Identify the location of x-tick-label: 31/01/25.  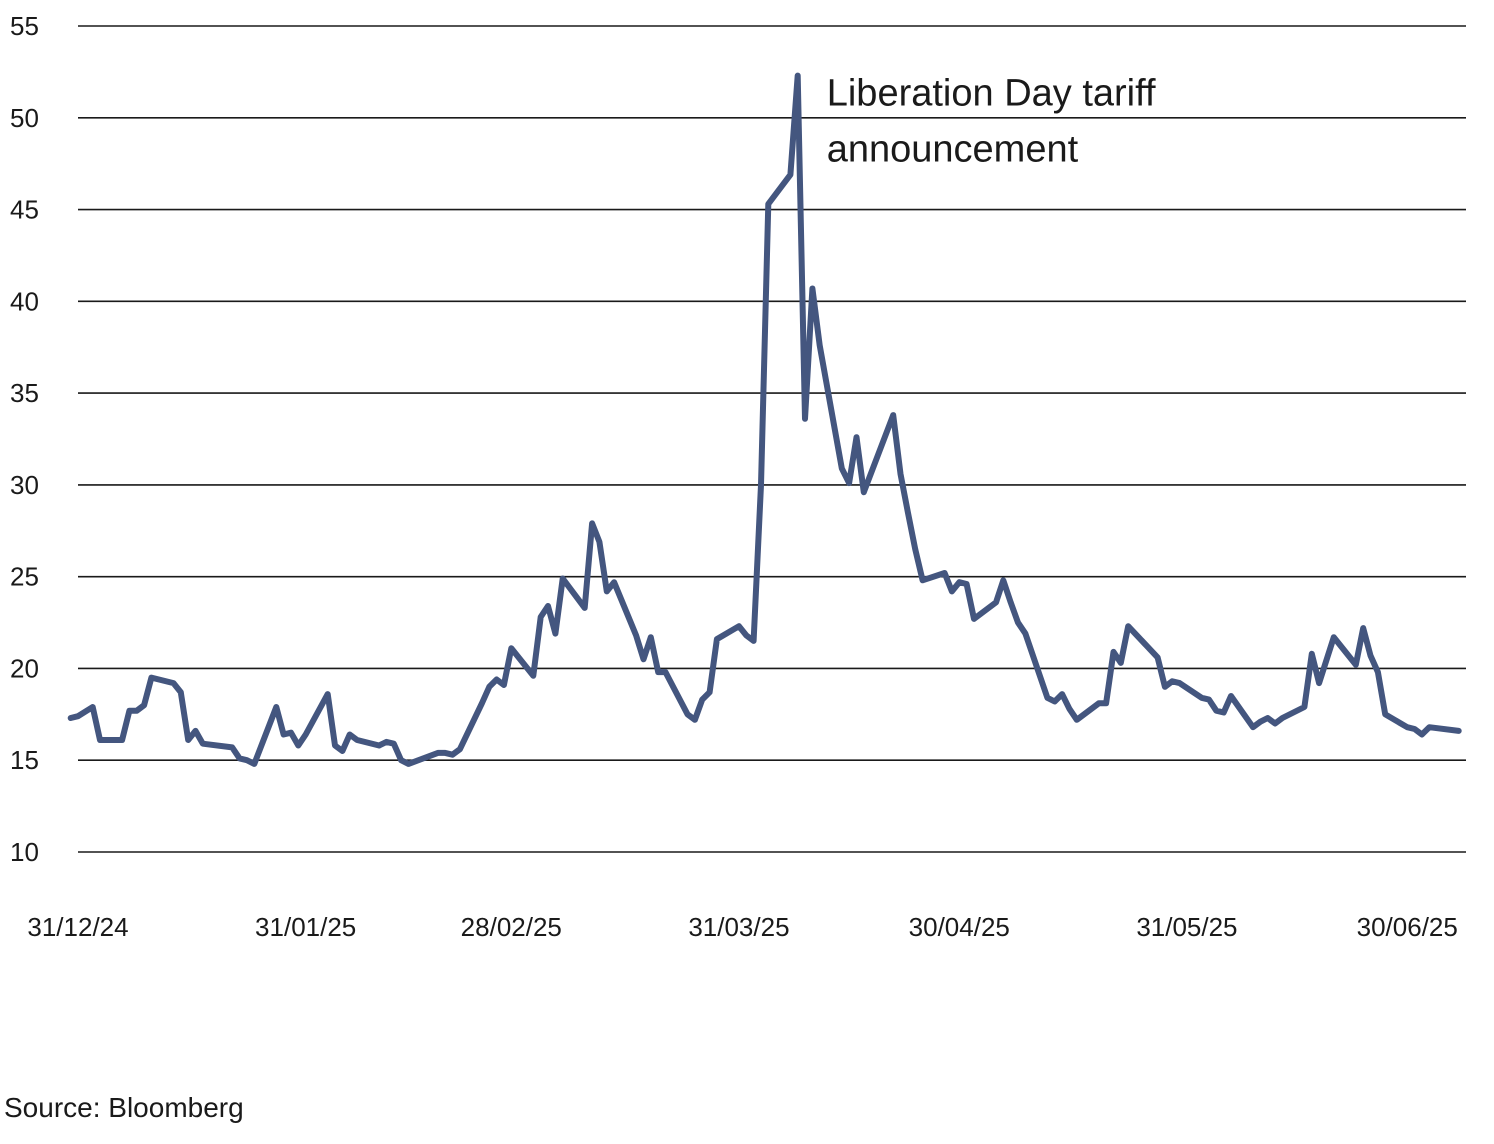
(305, 927).